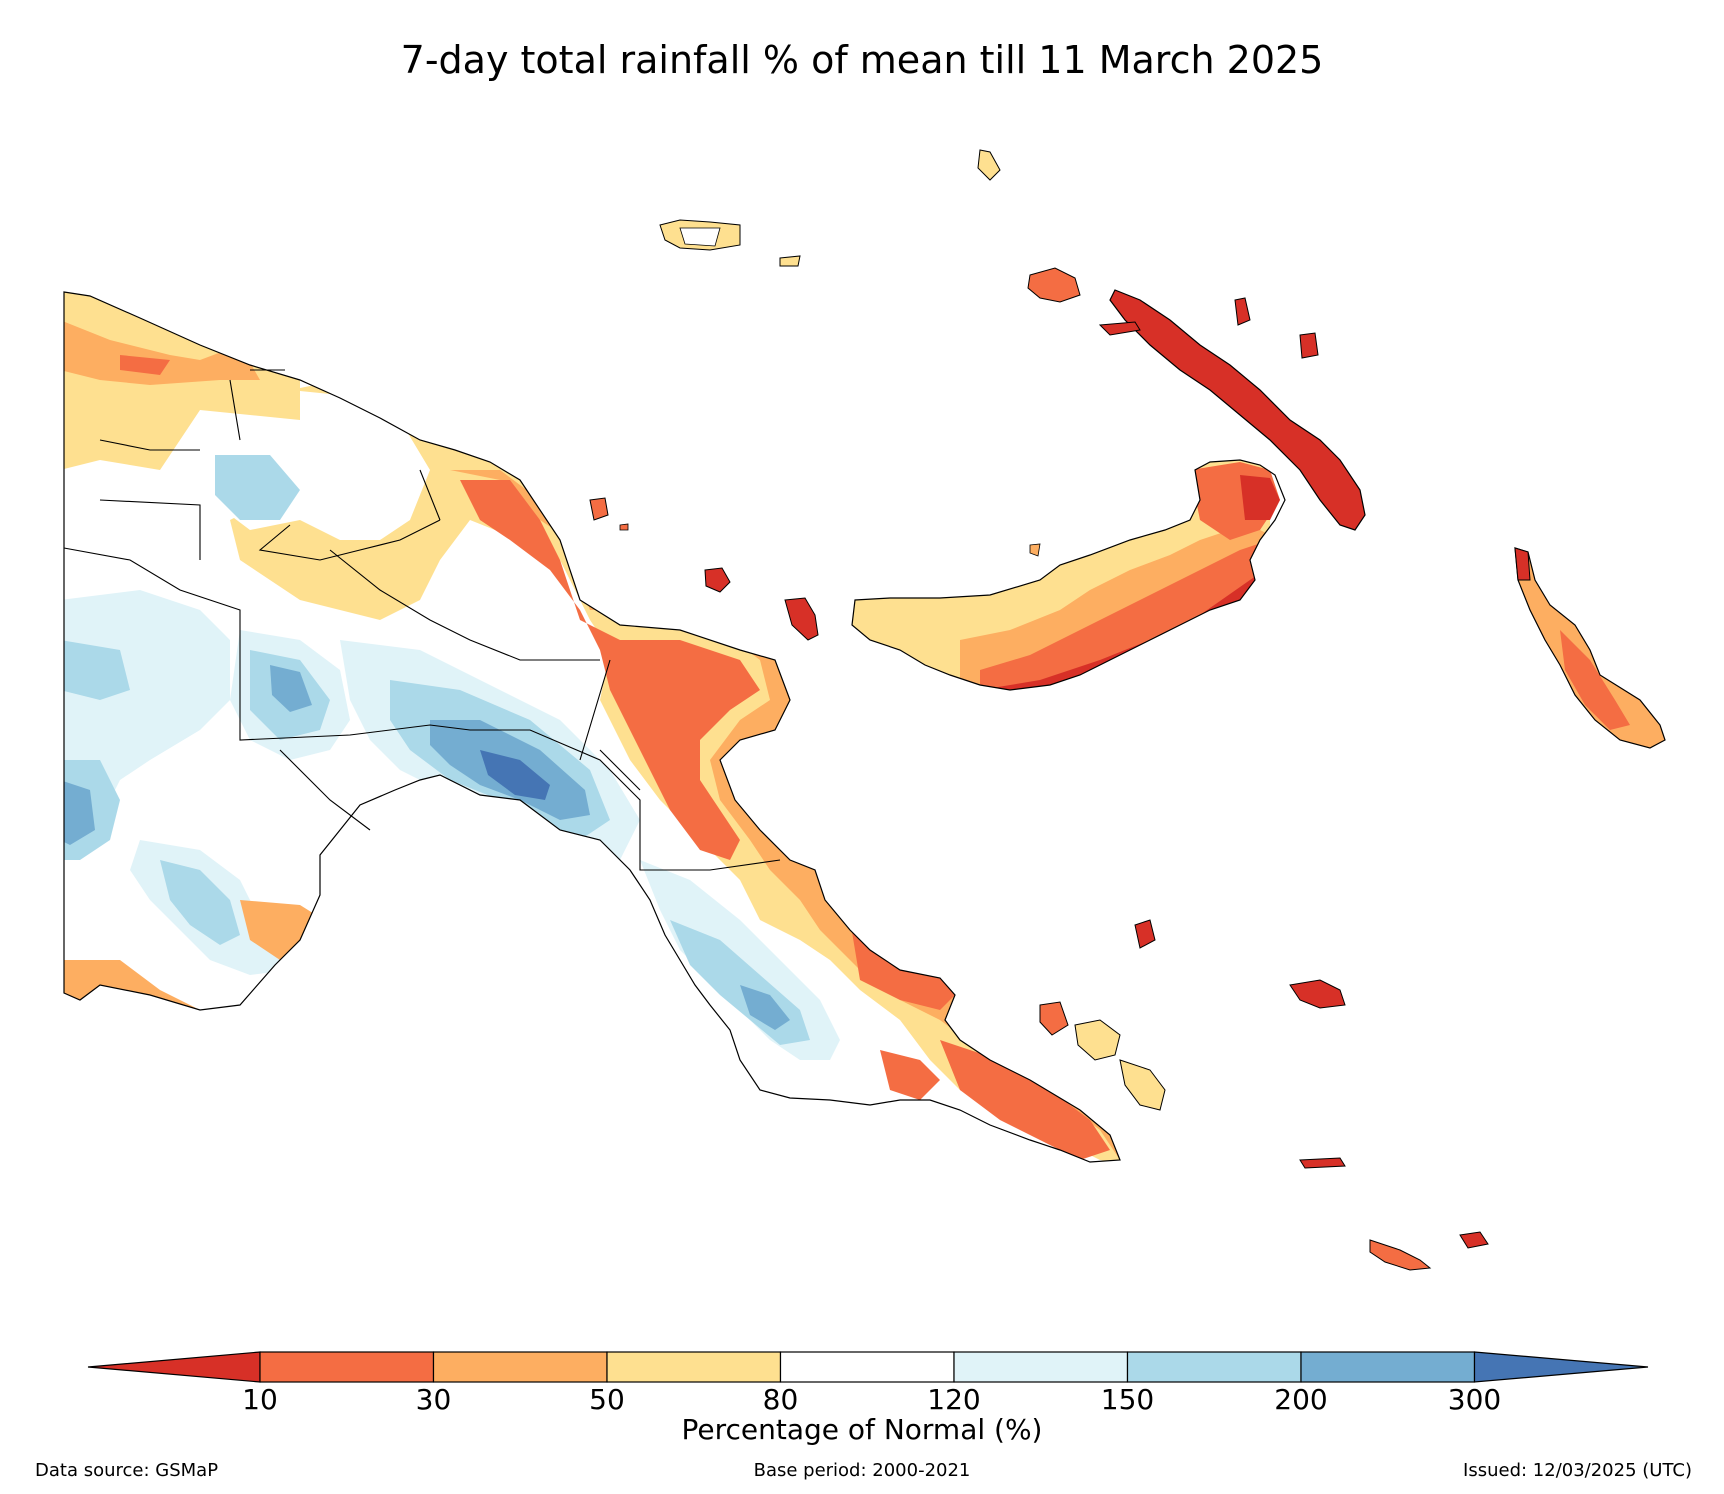 This screenshot has width=1724, height=1494. I want to click on colorbar-tick-150: 150, so click(1127, 1399).